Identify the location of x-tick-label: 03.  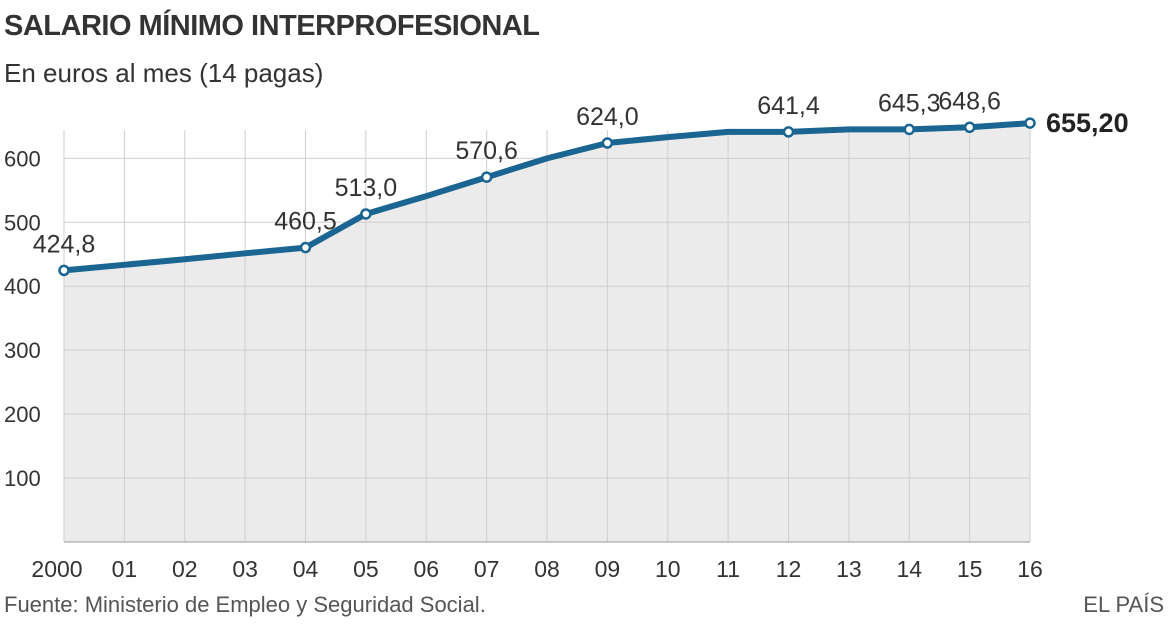
(245, 569).